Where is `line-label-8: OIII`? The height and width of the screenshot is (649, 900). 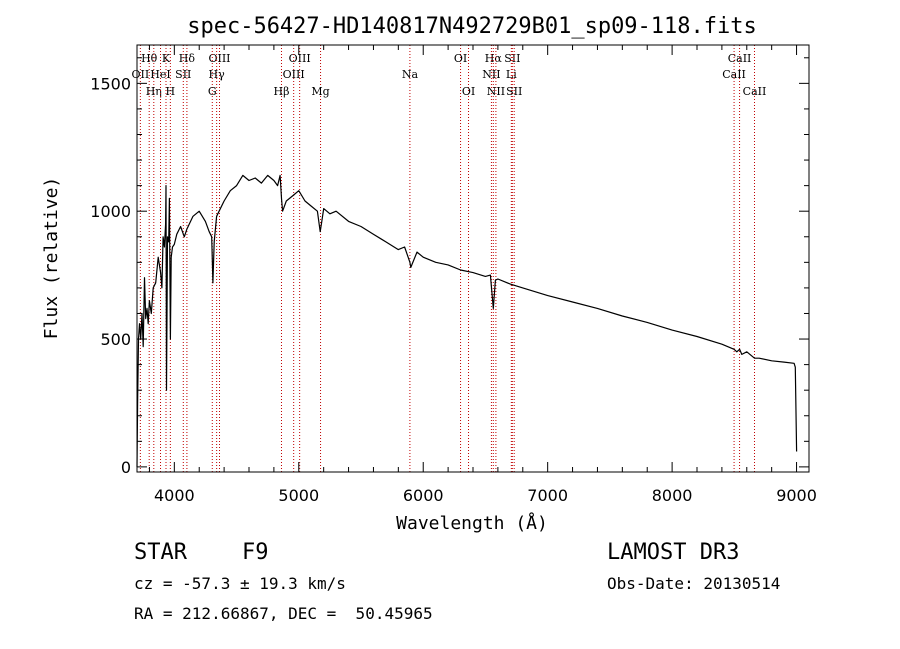 line-label-8: OIII is located at coordinates (219, 58).